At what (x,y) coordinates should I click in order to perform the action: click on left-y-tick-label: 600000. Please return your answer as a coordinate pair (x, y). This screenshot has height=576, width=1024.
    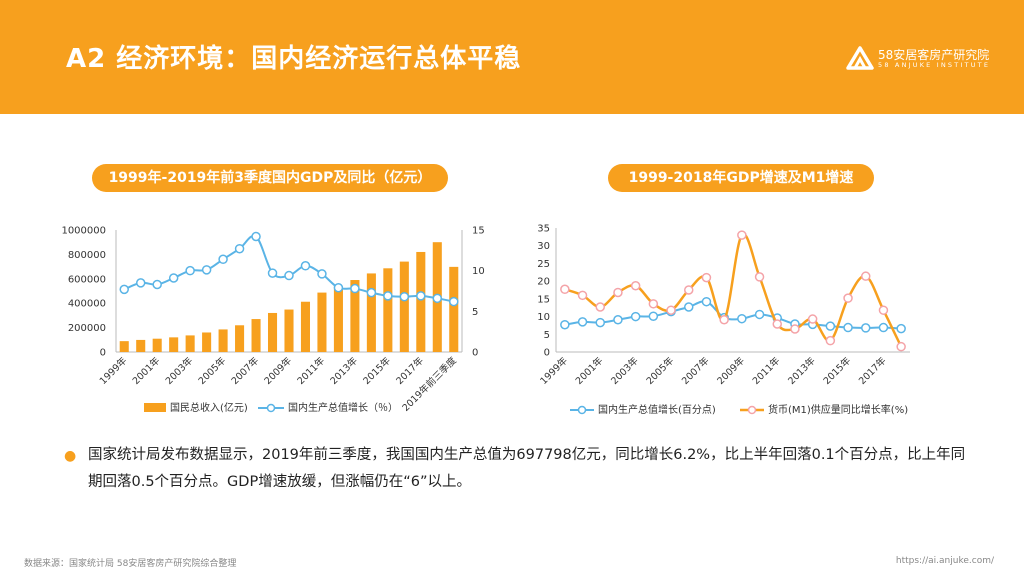
    Looking at the image, I should click on (87, 279).